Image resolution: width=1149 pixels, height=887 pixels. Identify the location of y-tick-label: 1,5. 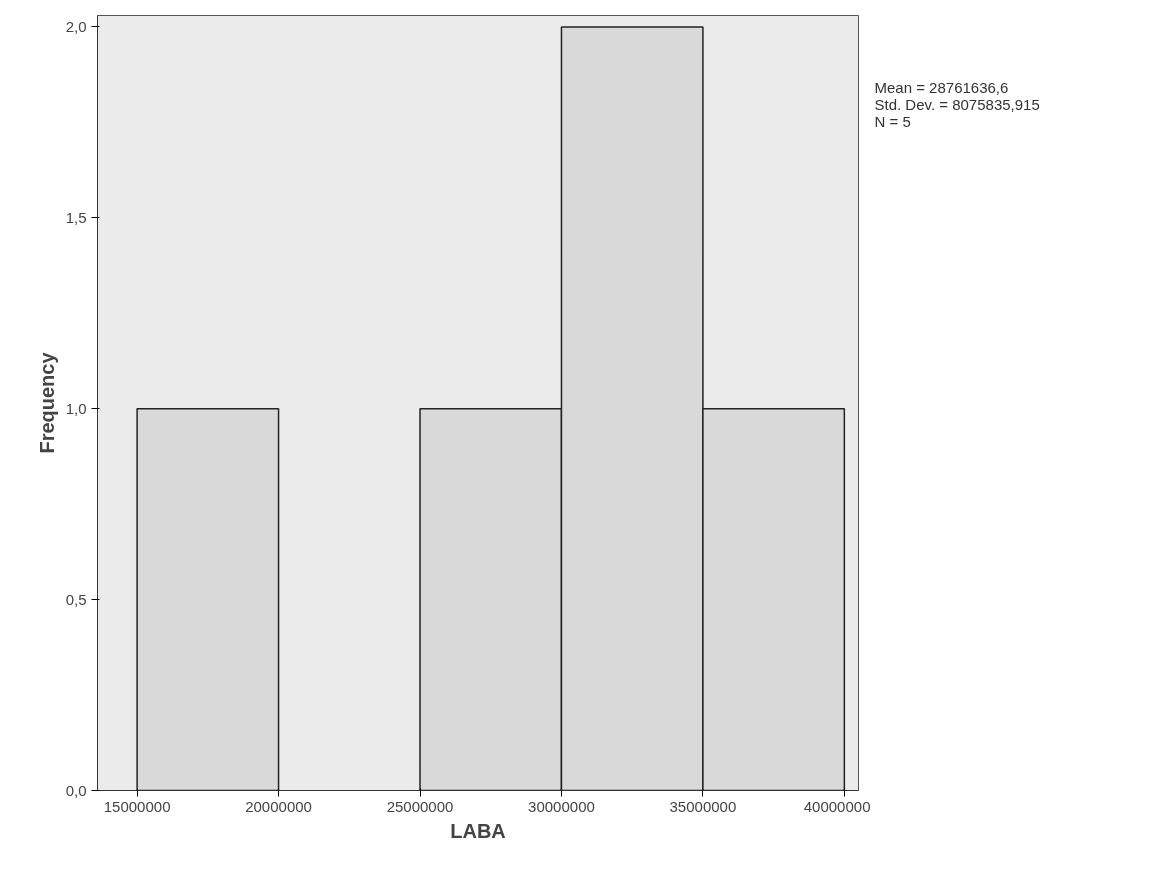
(76, 217).